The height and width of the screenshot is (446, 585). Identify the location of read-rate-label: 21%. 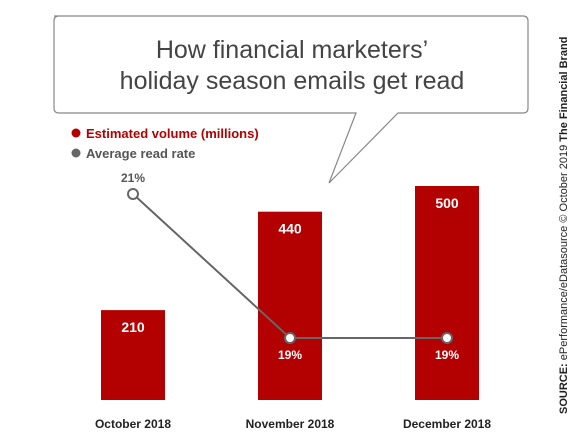
(133, 178).